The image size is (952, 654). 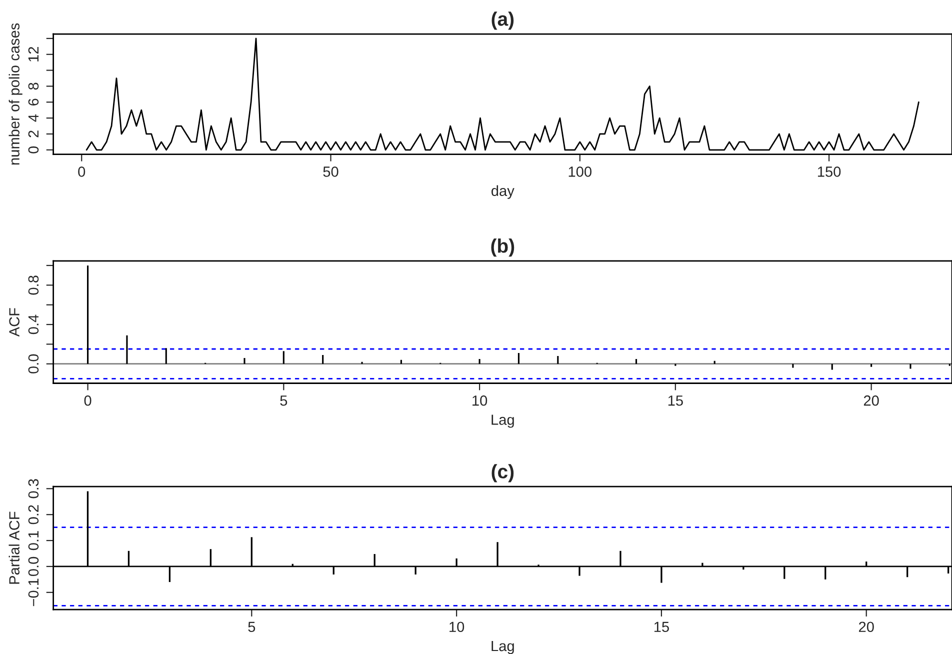 What do you see at coordinates (503, 21) in the screenshot?
I see `chart-title: (a)` at bounding box center [503, 21].